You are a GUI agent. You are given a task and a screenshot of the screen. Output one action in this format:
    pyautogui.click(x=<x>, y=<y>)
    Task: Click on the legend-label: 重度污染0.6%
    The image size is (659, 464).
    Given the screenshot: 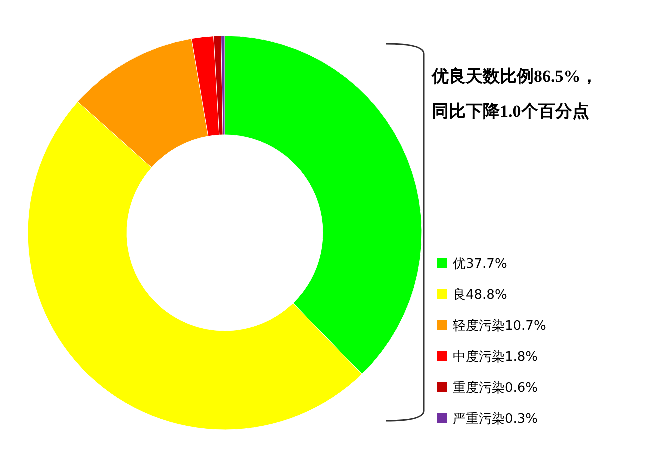 What is the action you would take?
    pyautogui.click(x=495, y=388)
    